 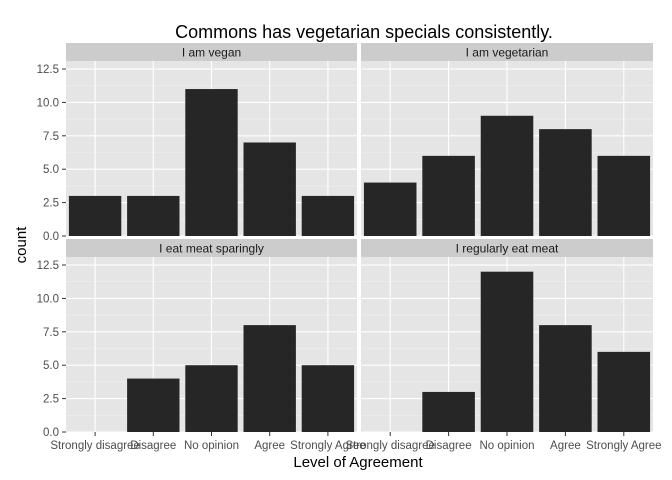 What do you see at coordinates (358, 462) in the screenshot?
I see `x-axis-title: Level of Agreement` at bounding box center [358, 462].